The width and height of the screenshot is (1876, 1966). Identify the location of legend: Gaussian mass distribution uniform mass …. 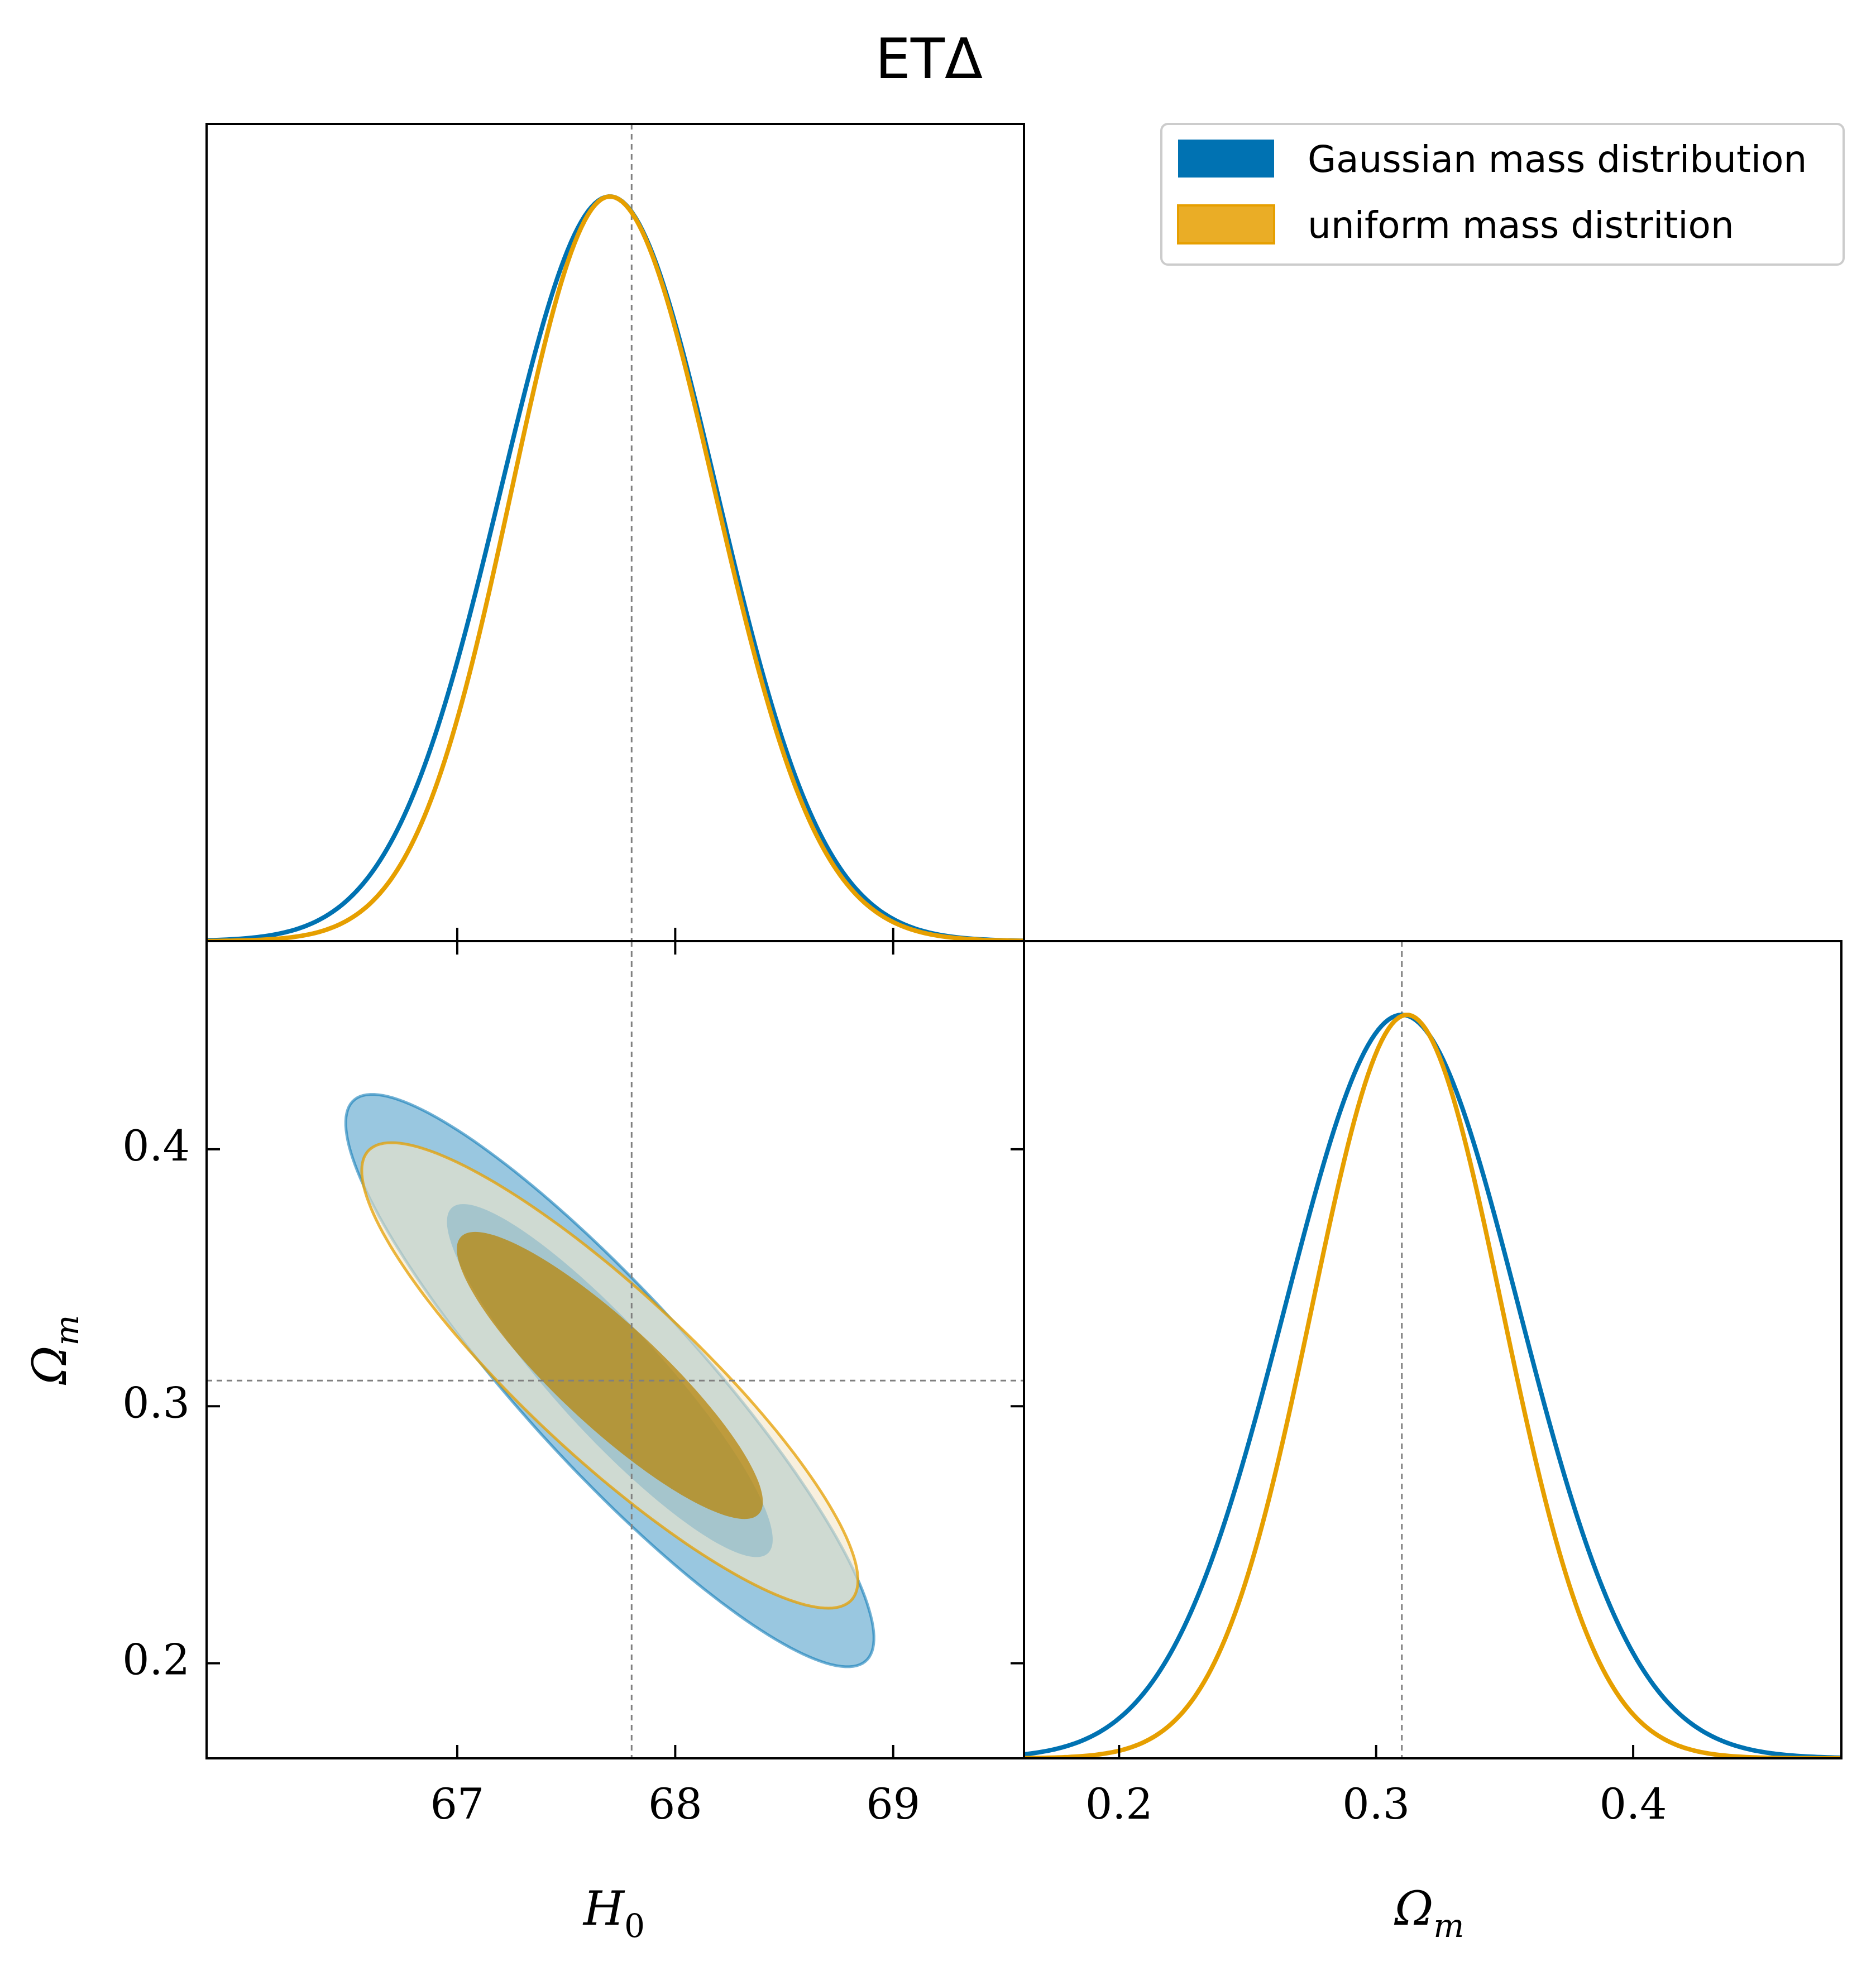
(1503, 194).